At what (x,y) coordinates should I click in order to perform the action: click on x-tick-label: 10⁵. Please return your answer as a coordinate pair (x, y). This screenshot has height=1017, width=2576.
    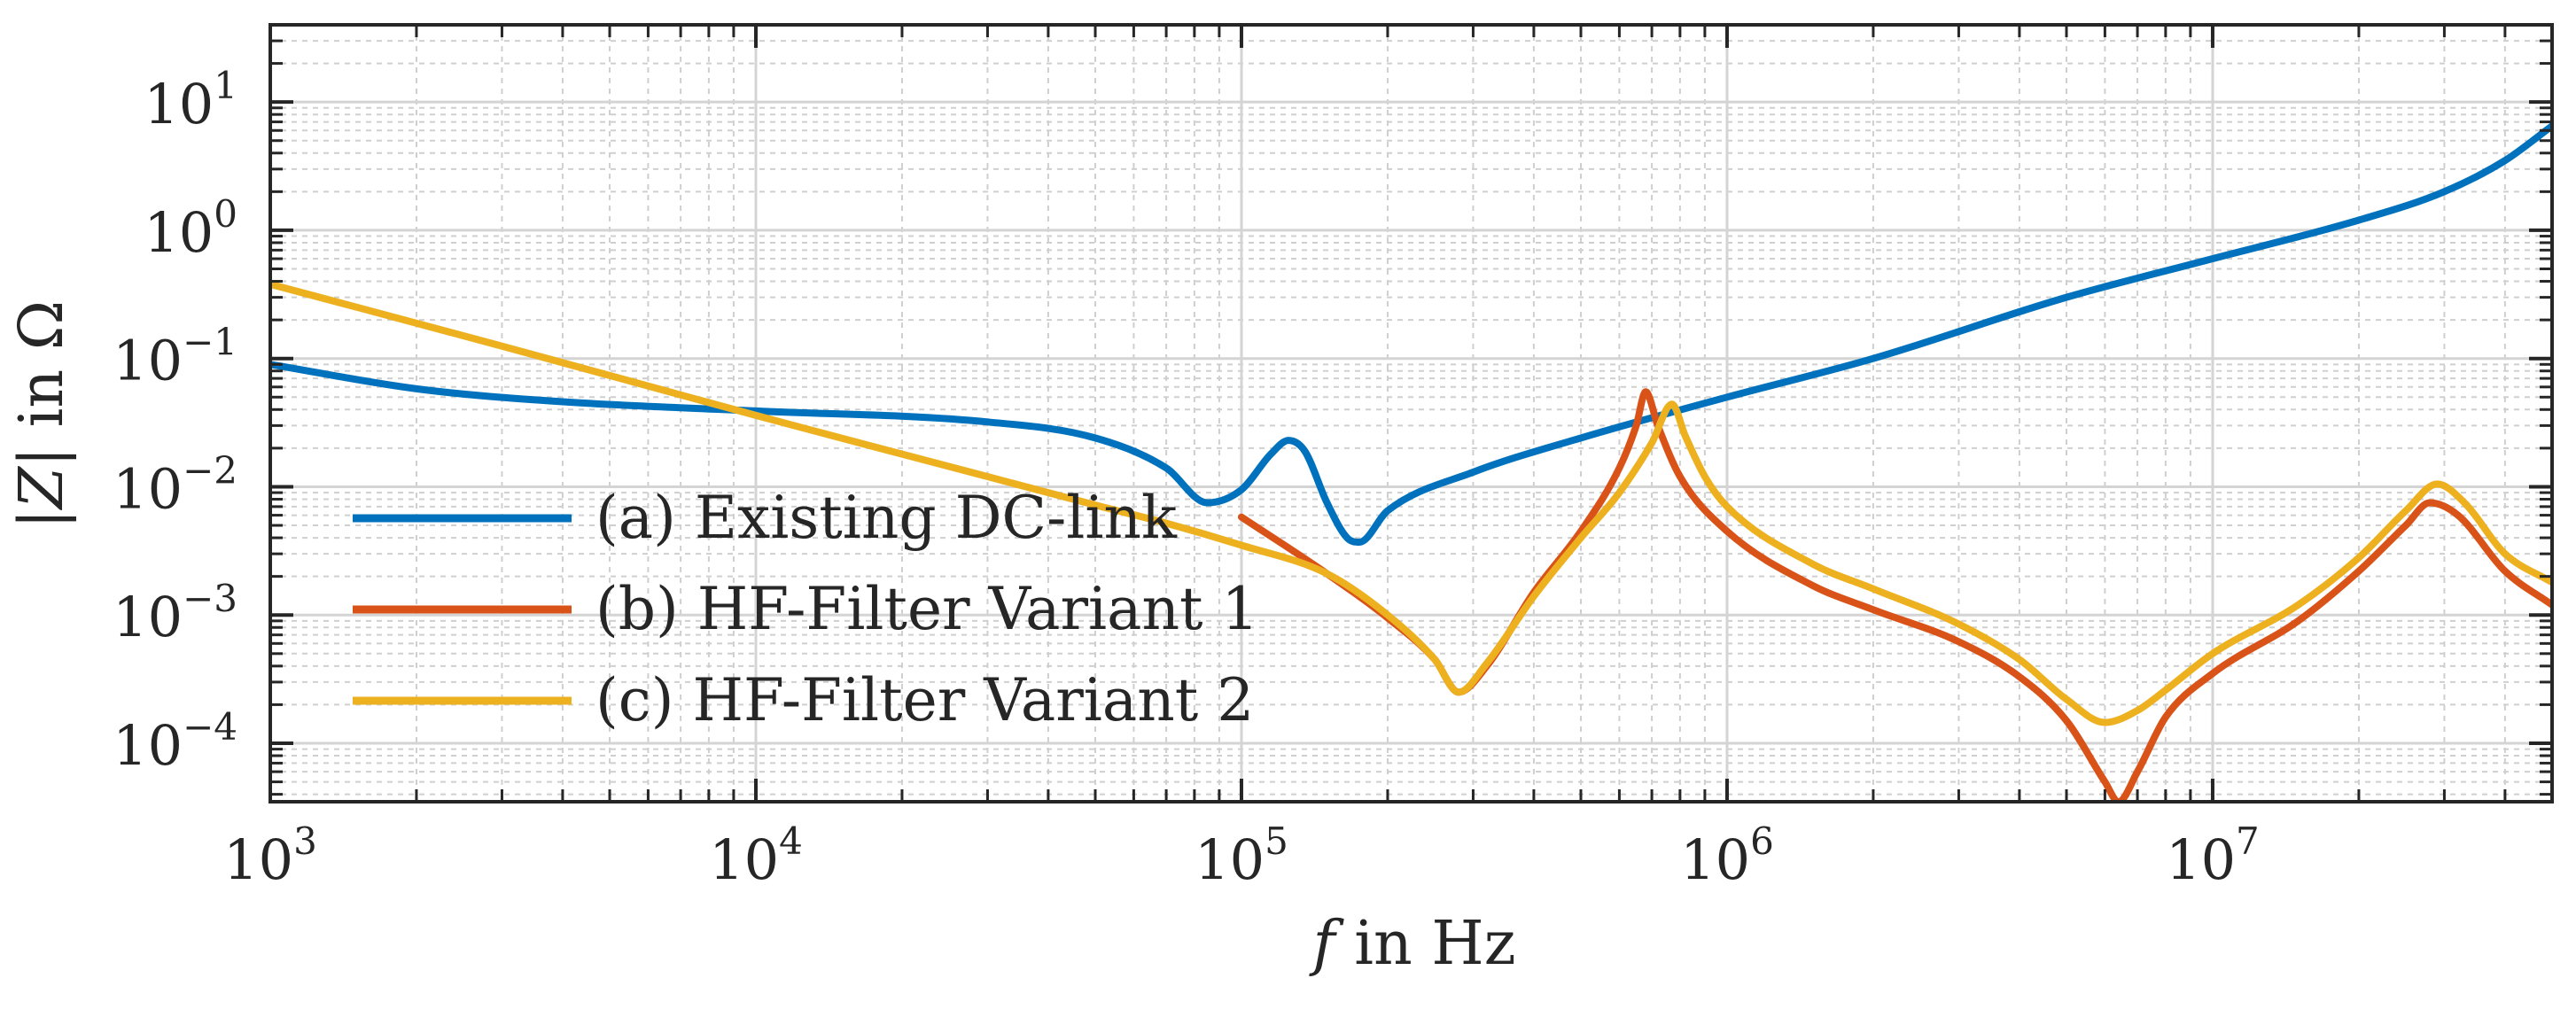
    Looking at the image, I should click on (1241, 855).